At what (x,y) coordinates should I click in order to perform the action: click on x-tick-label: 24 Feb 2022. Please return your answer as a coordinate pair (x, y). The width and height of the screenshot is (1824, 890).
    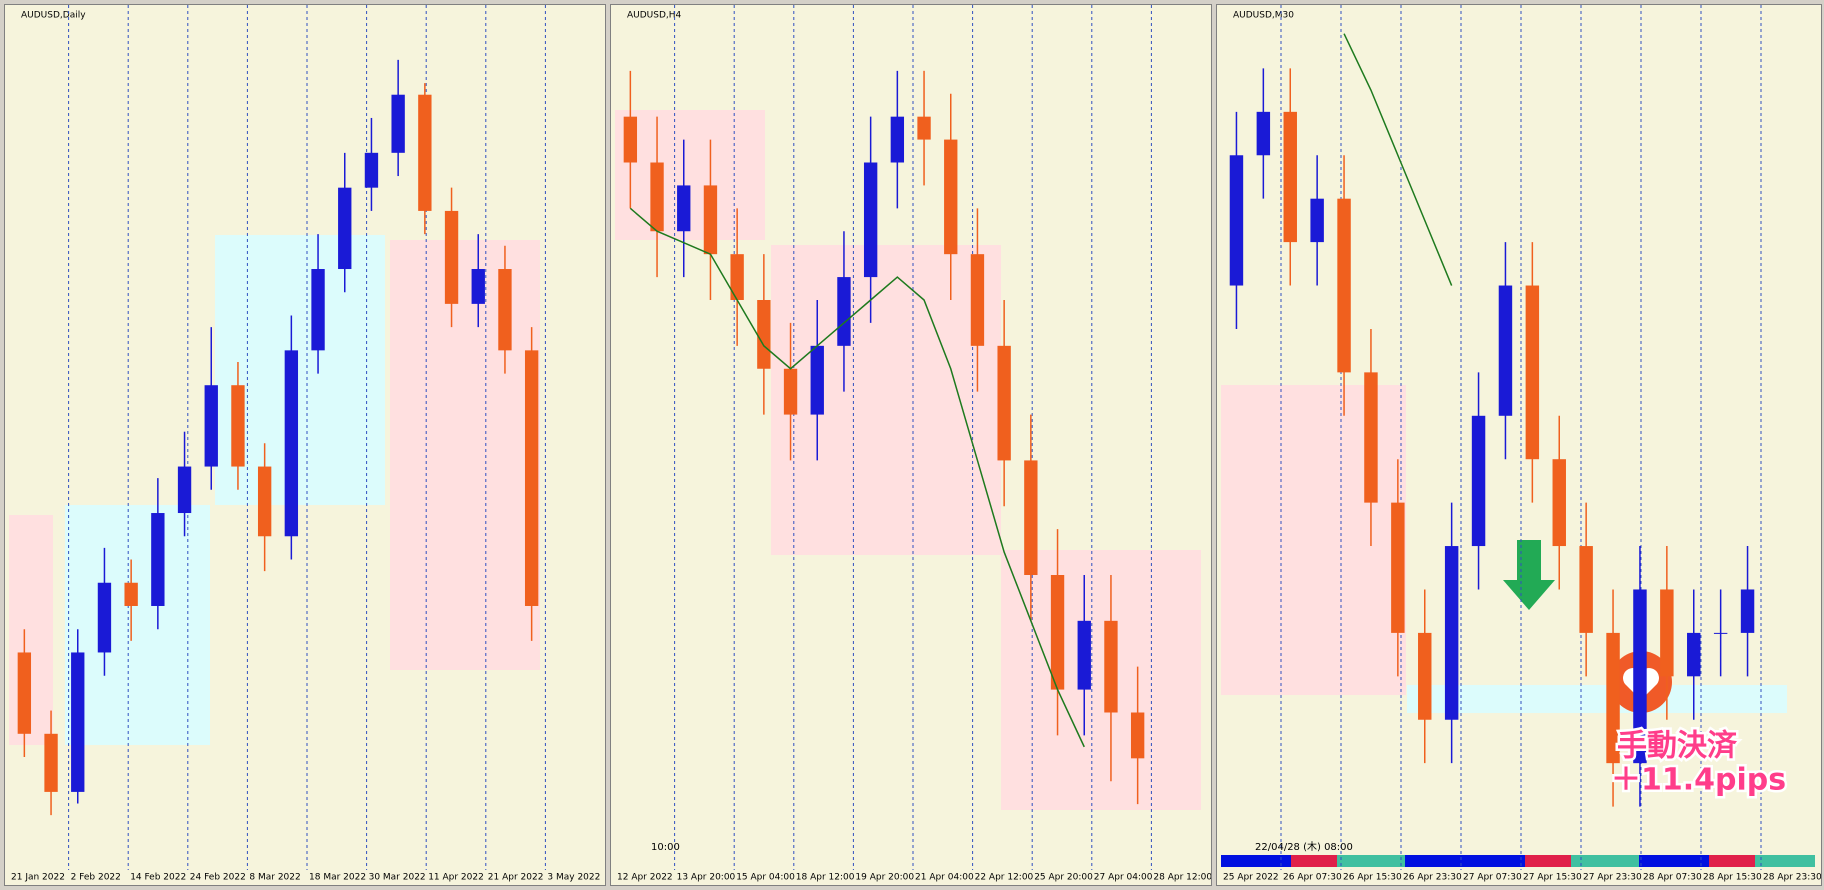
    Looking at the image, I should click on (218, 878).